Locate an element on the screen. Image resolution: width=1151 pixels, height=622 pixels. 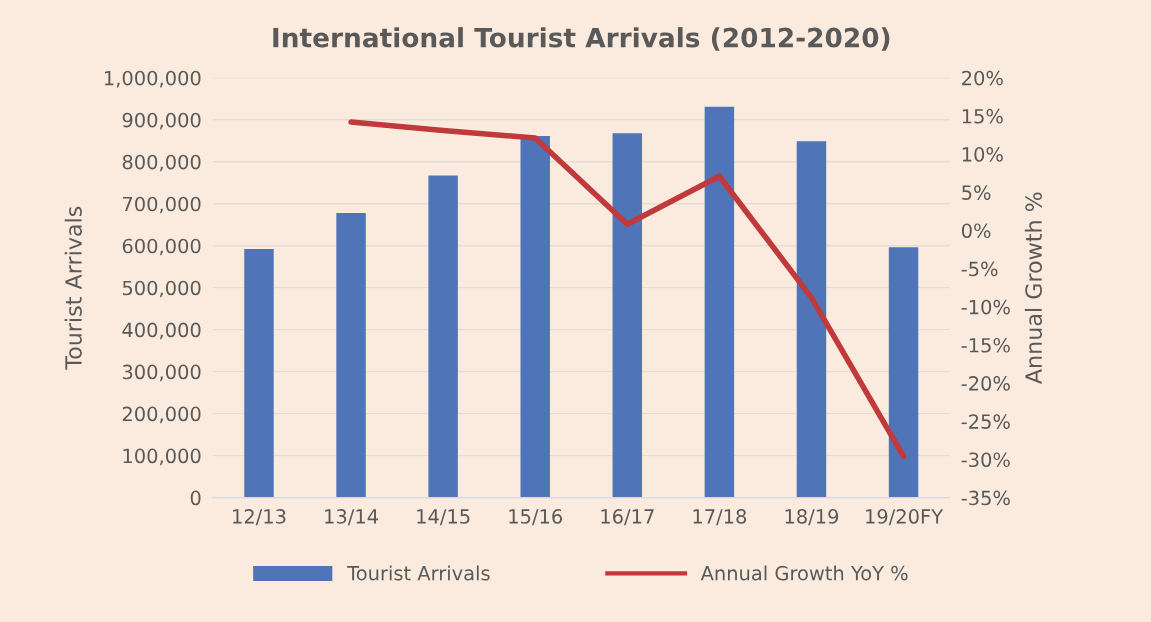
y2-tick-label: -15% is located at coordinates (985, 345).